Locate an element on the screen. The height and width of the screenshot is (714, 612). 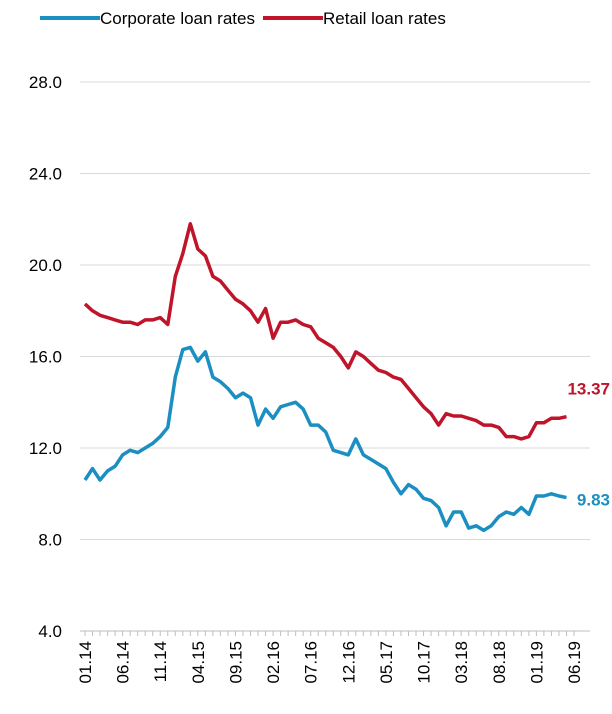
y-tick-label: 4.0 is located at coordinates (50, 631).